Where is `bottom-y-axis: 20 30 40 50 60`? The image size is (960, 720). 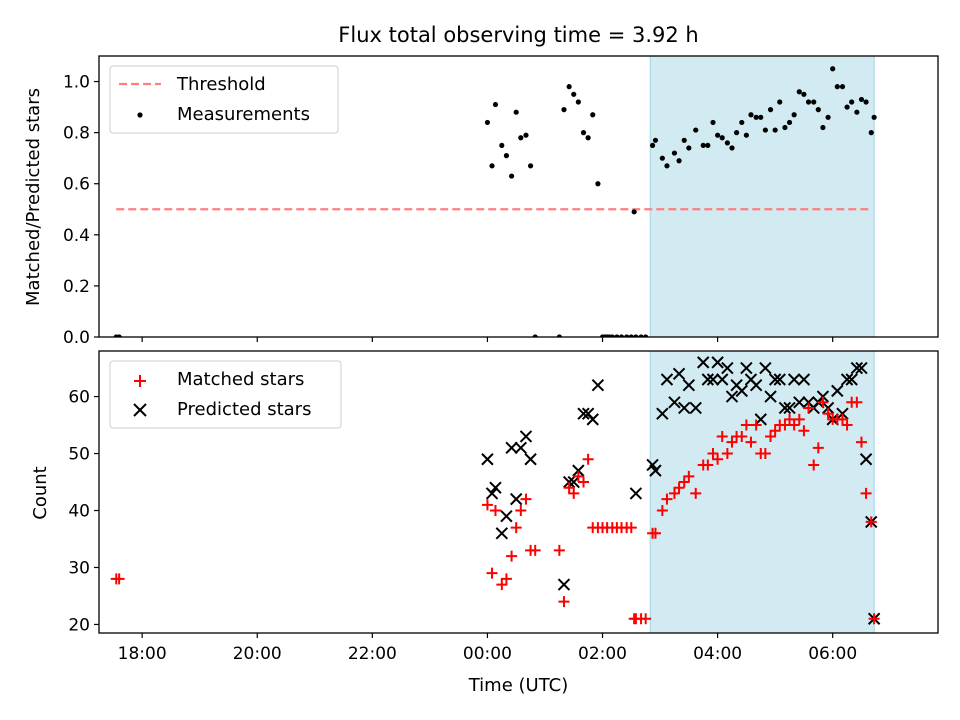 bottom-y-axis: 20 30 40 50 60 is located at coordinates (83, 511).